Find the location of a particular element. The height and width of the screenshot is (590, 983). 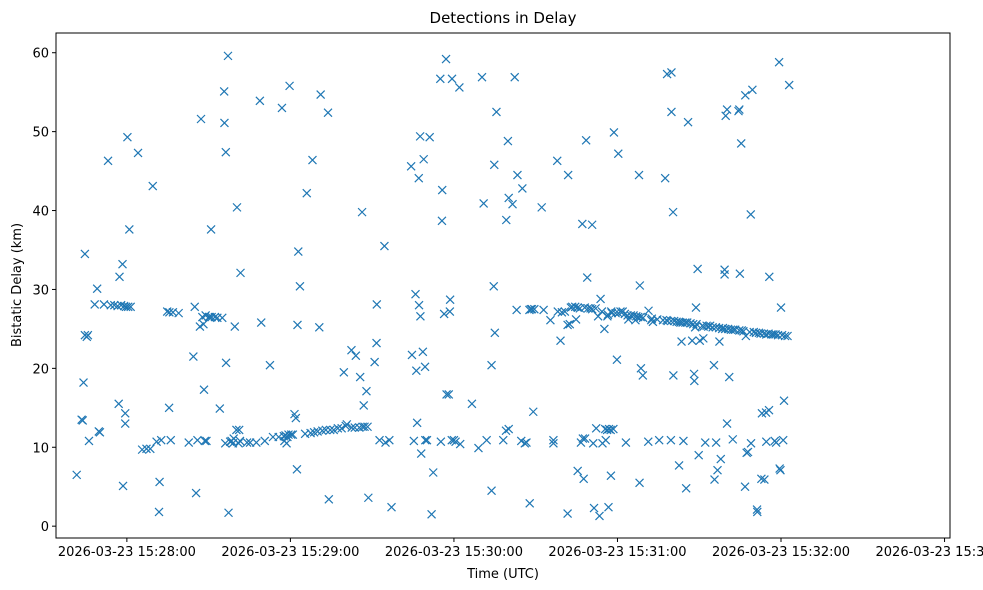

y-tick-label: 0 is located at coordinates (45, 527).